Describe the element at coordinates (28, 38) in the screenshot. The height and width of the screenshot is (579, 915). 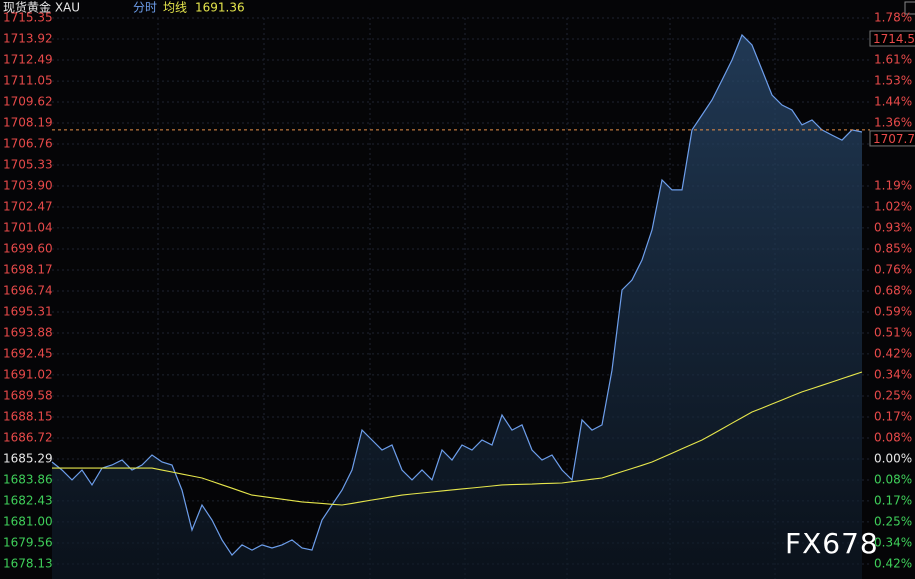
I see `y-tick-label: 1713.92` at that location.